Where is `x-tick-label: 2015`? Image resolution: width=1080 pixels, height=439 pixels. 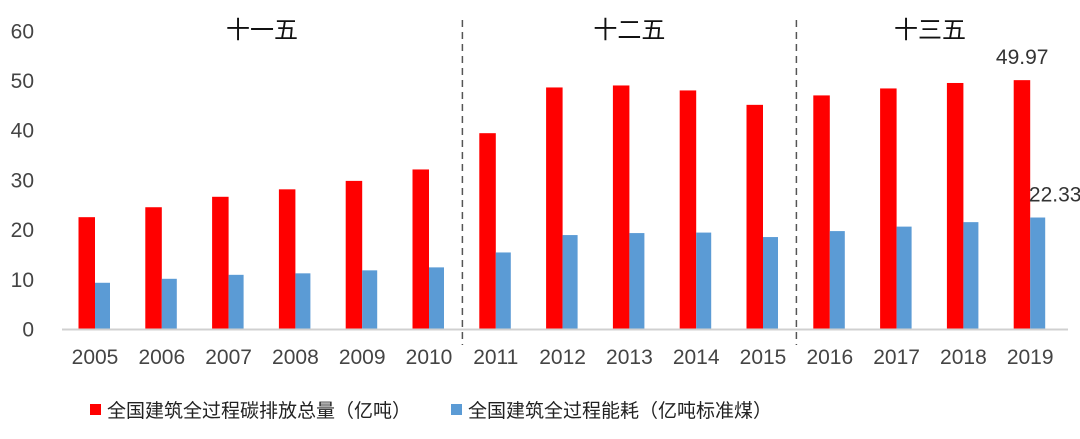
x-tick-label: 2015 is located at coordinates (763, 357).